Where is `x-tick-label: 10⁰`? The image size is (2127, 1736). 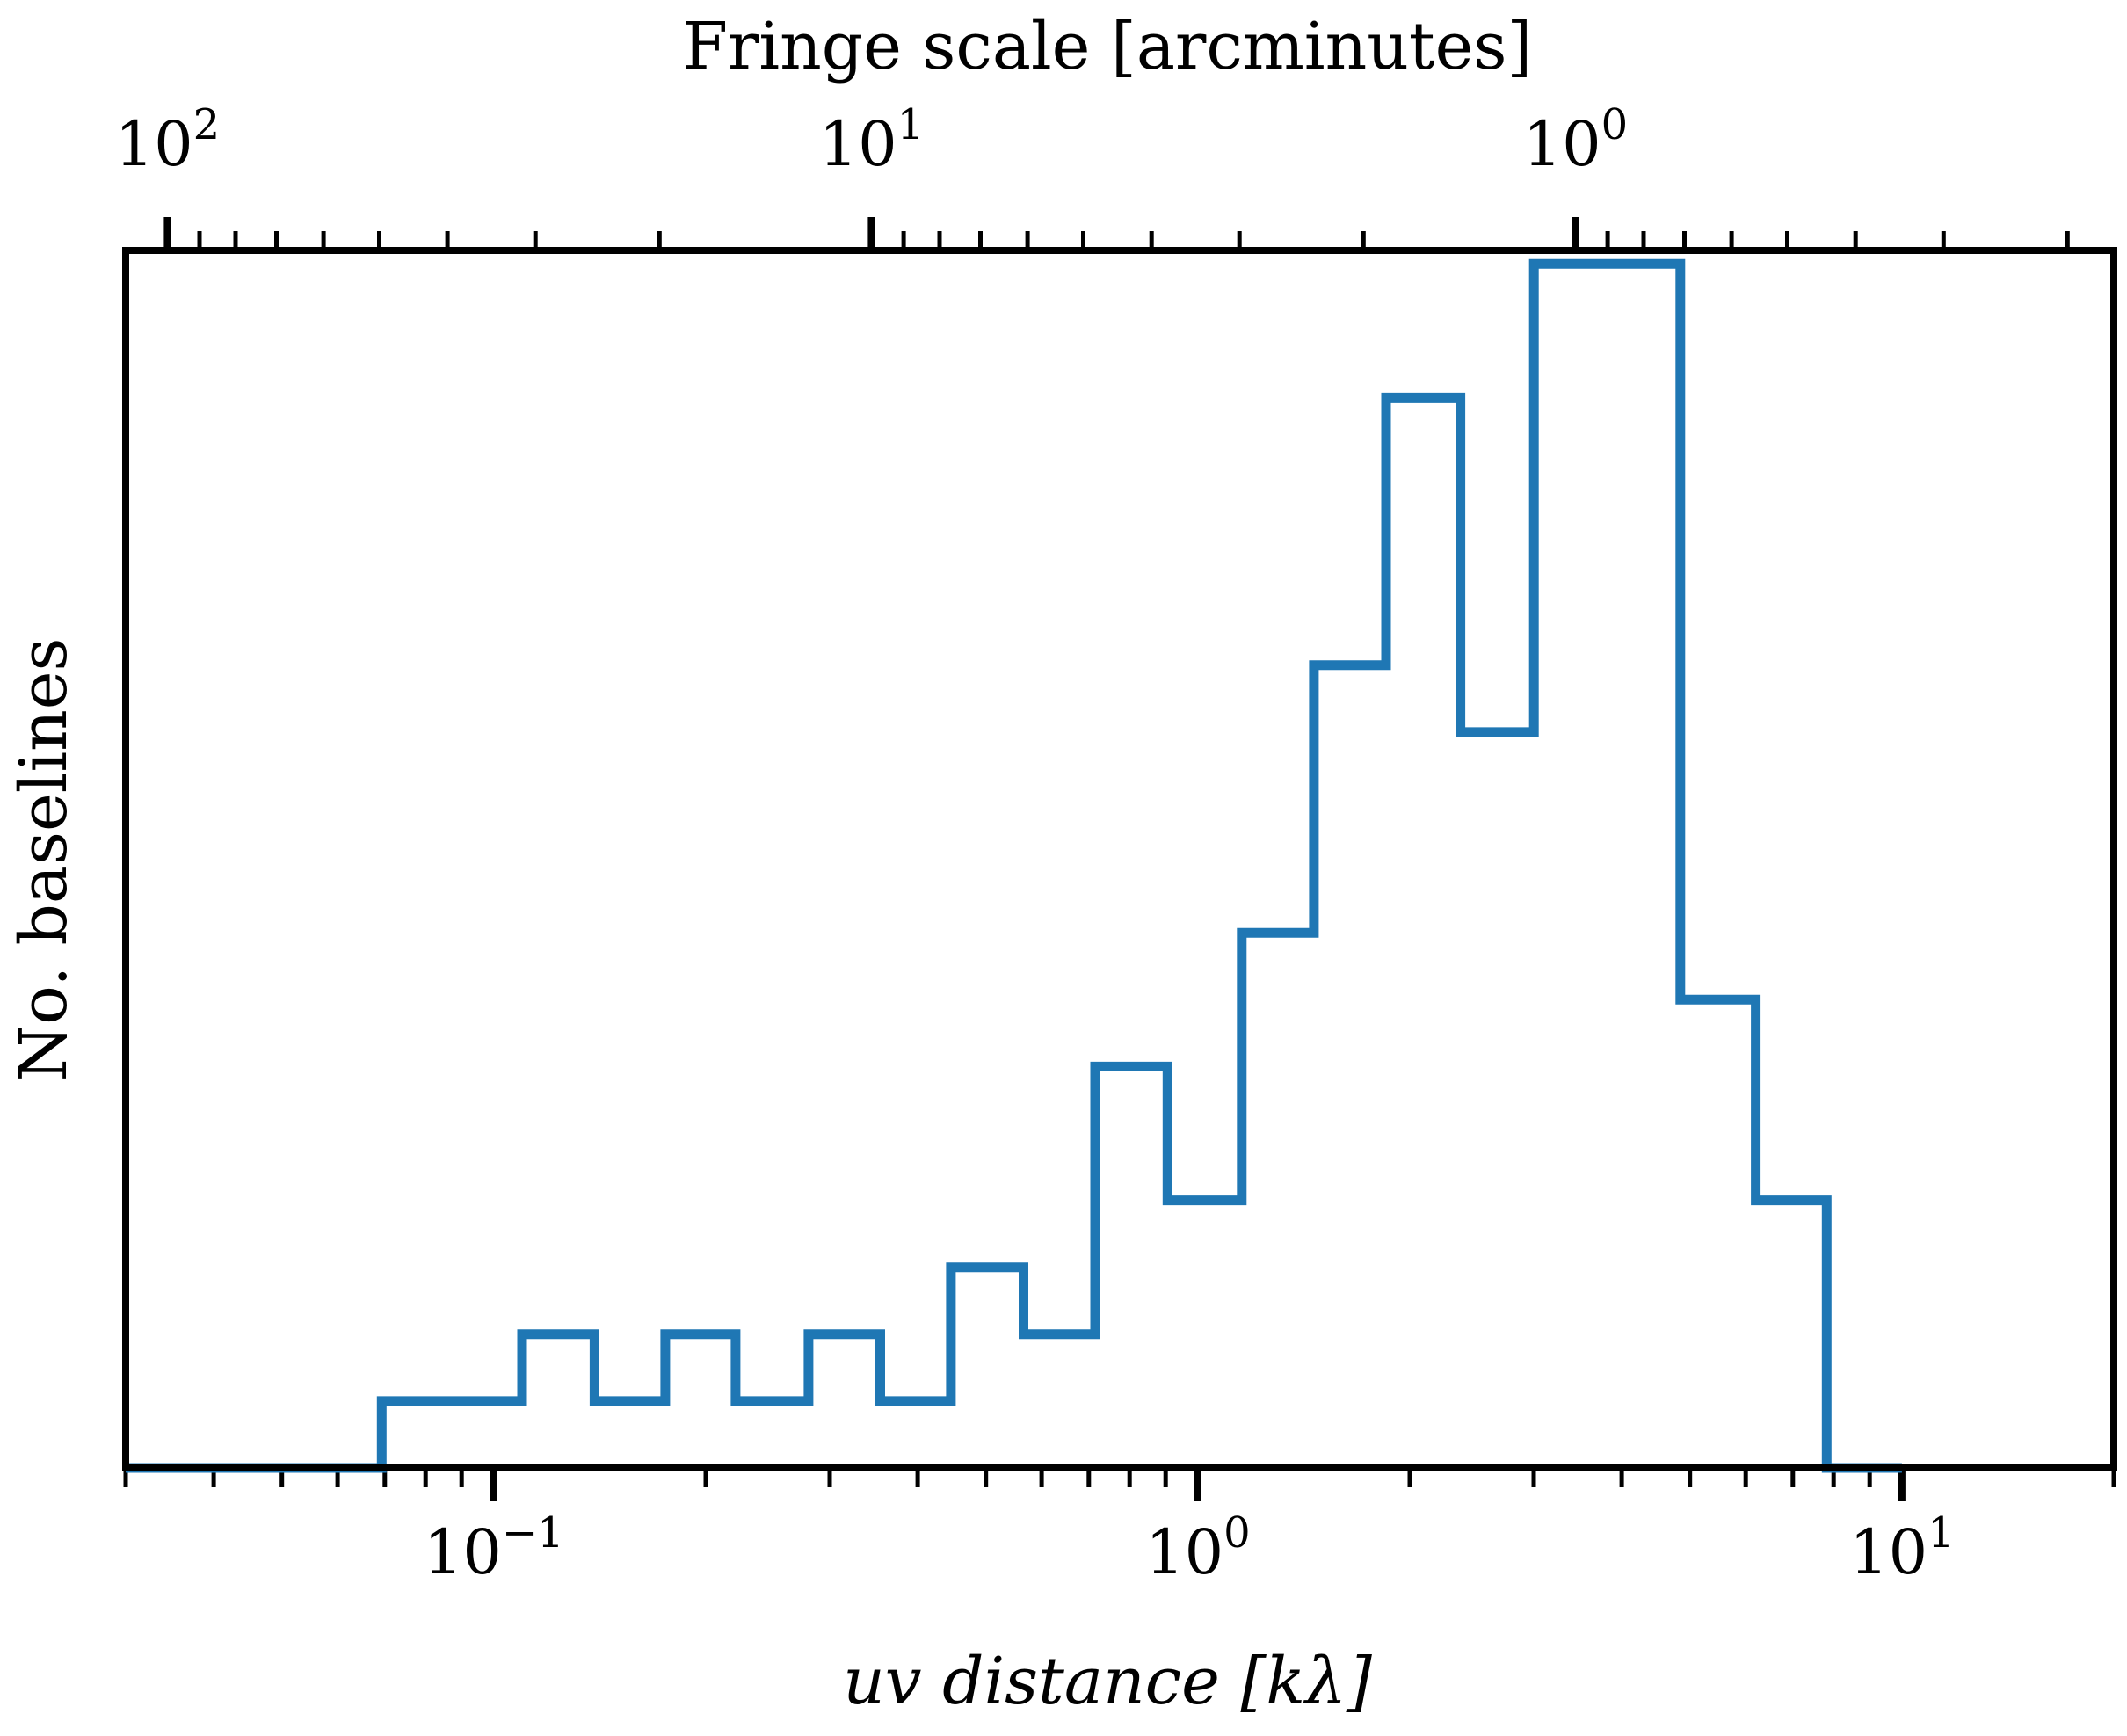 x-tick-label: 10⁰ is located at coordinates (1198, 1548).